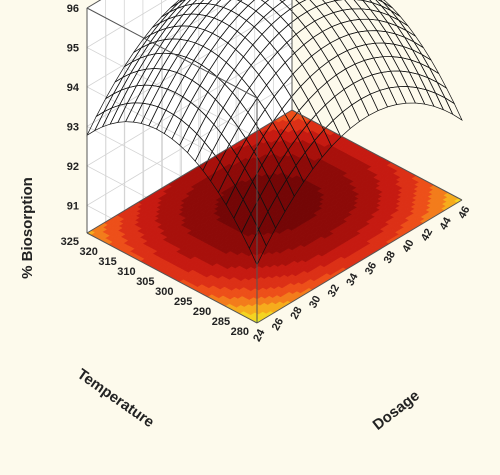  What do you see at coordinates (115, 398) in the screenshot?
I see `y-axis-title: Temperature` at bounding box center [115, 398].